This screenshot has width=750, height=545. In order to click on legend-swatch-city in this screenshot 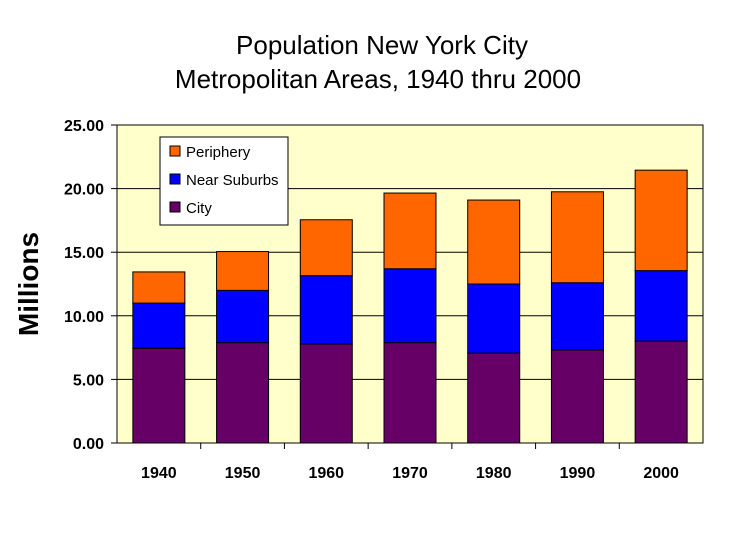, I will do `click(175, 207)`.